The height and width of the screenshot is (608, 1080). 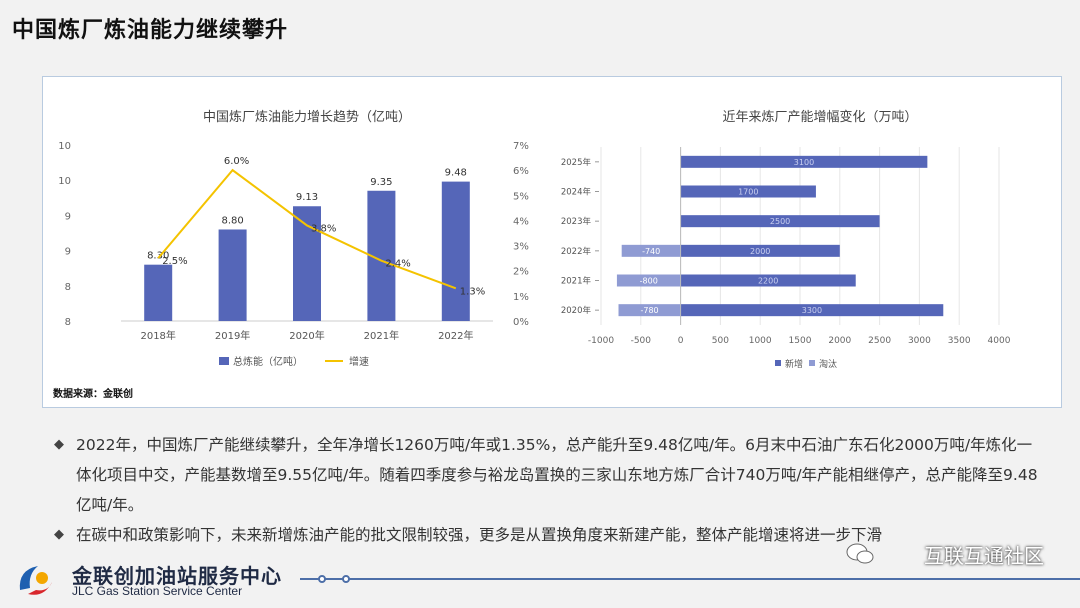 What do you see at coordinates (760, 341) in the screenshot?
I see `chart-2-x-tick: 1000` at bounding box center [760, 341].